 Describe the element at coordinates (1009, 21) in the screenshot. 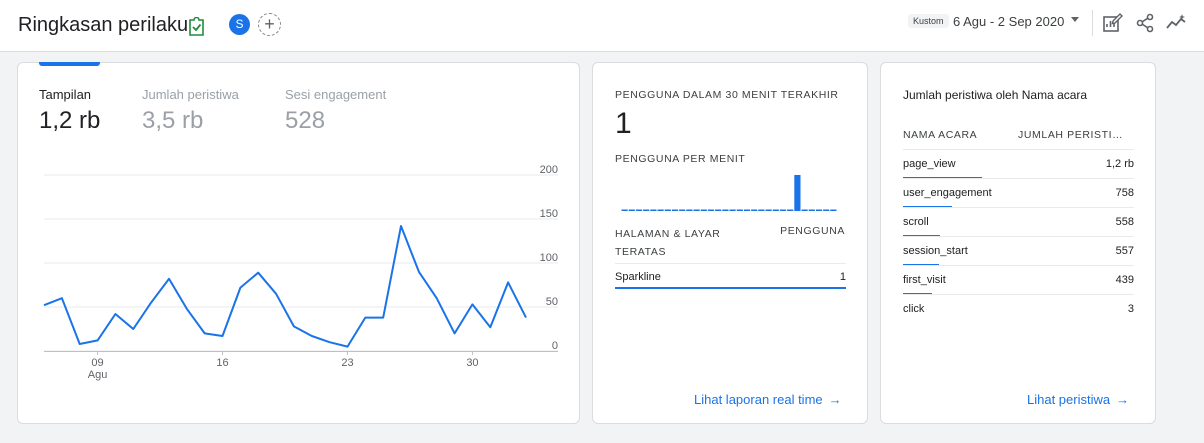

I see `date-range-selector: 6 Agu - 2 Sep 2020` at that location.